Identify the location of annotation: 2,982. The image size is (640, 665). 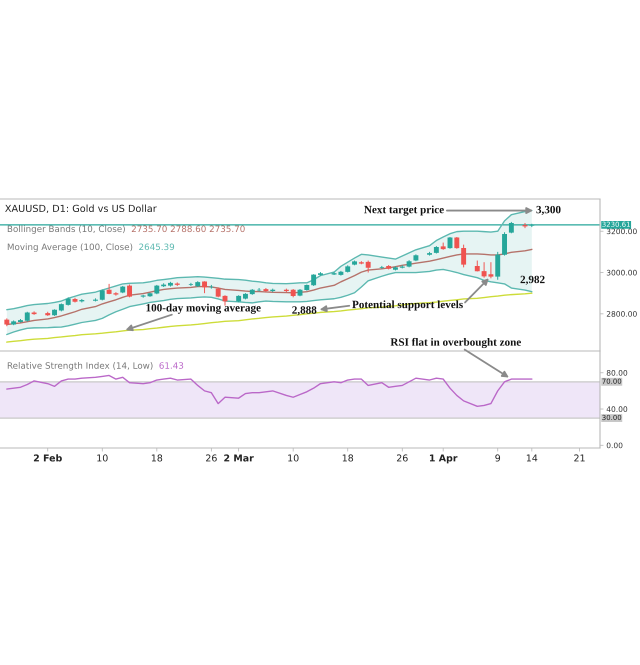
(532, 280).